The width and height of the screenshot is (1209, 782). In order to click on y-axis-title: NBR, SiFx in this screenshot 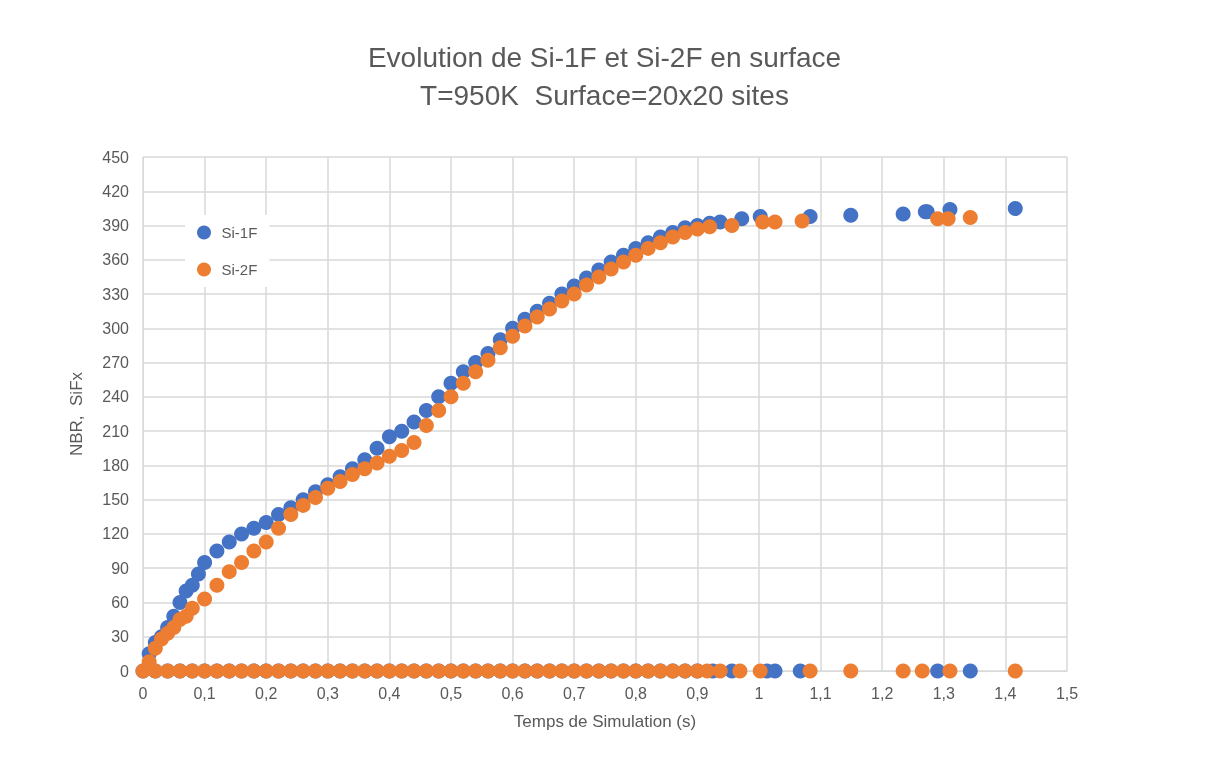, I will do `click(76, 414)`.